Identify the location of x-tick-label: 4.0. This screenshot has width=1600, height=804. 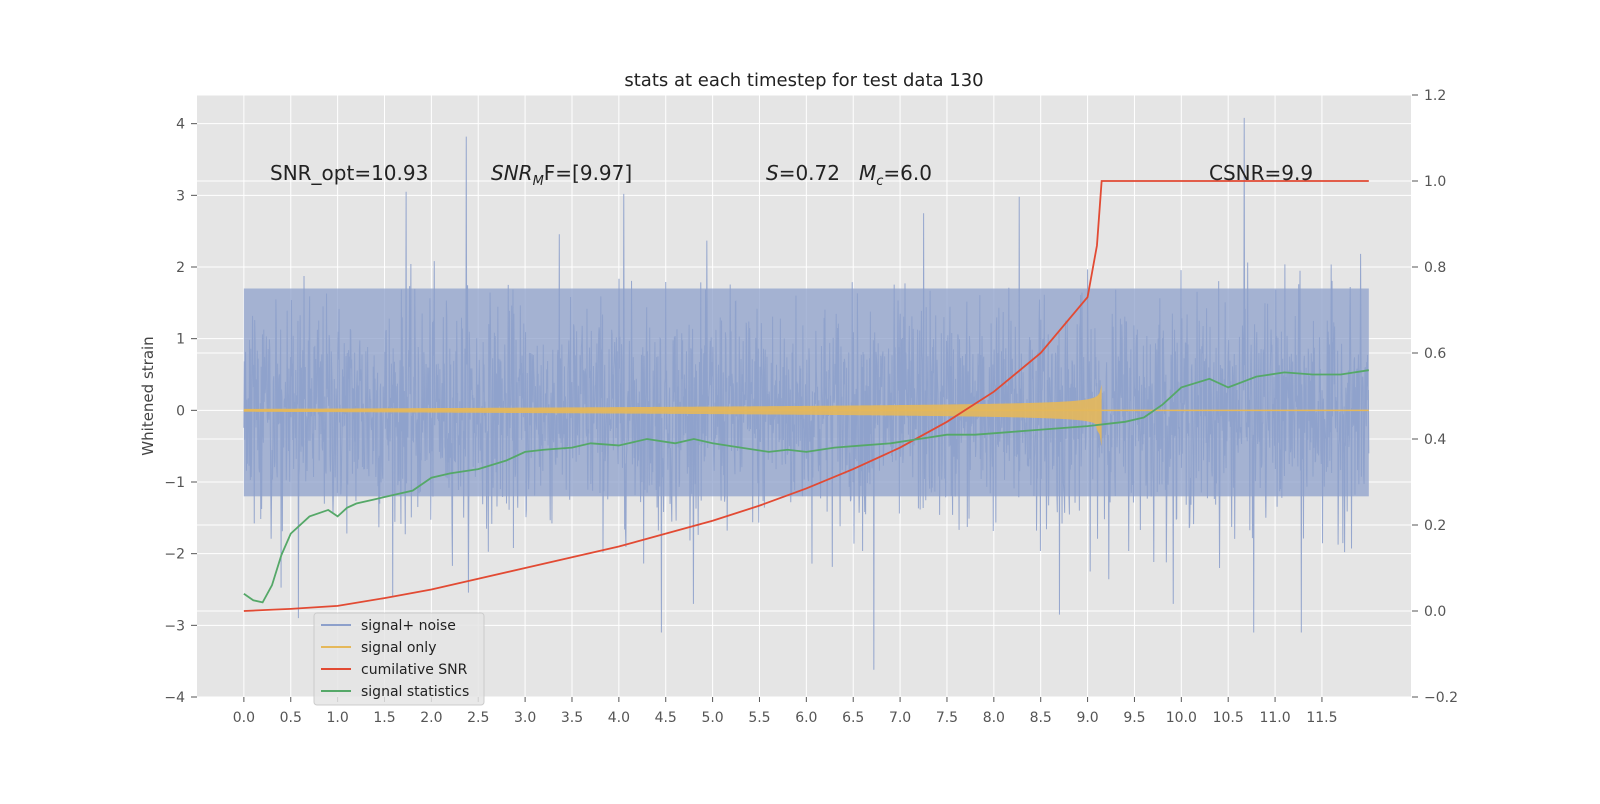
(619, 718).